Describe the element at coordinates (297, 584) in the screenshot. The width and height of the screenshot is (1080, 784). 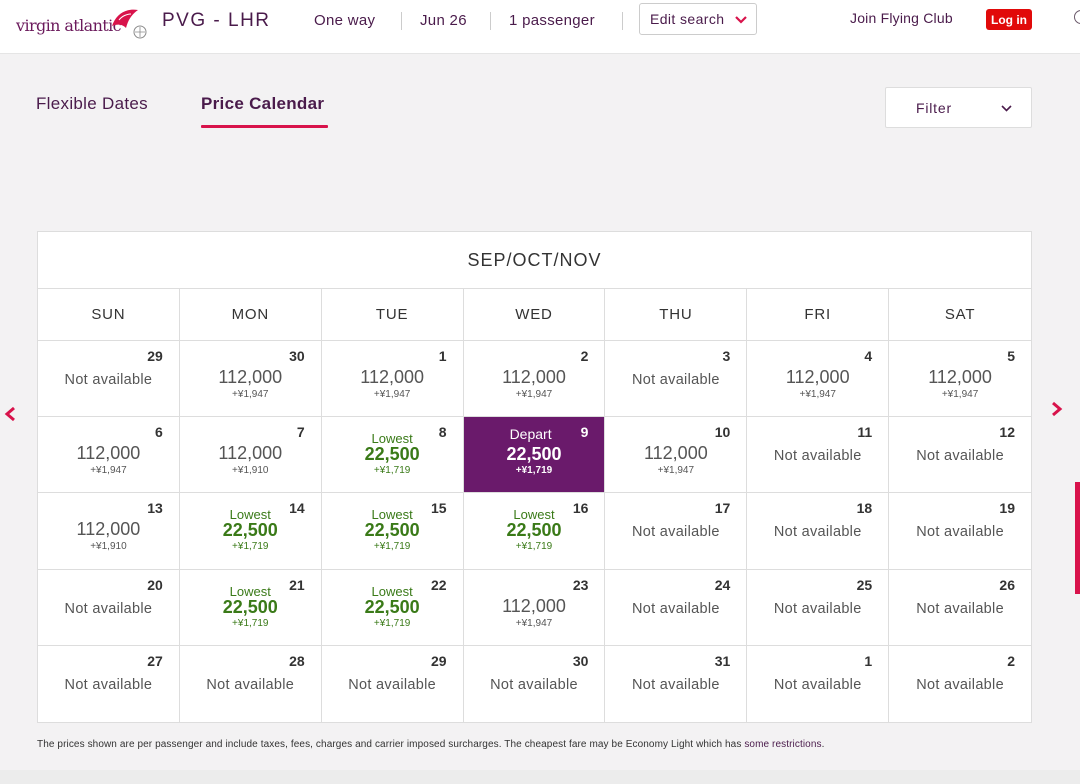
I see `day-number: 21` at that location.